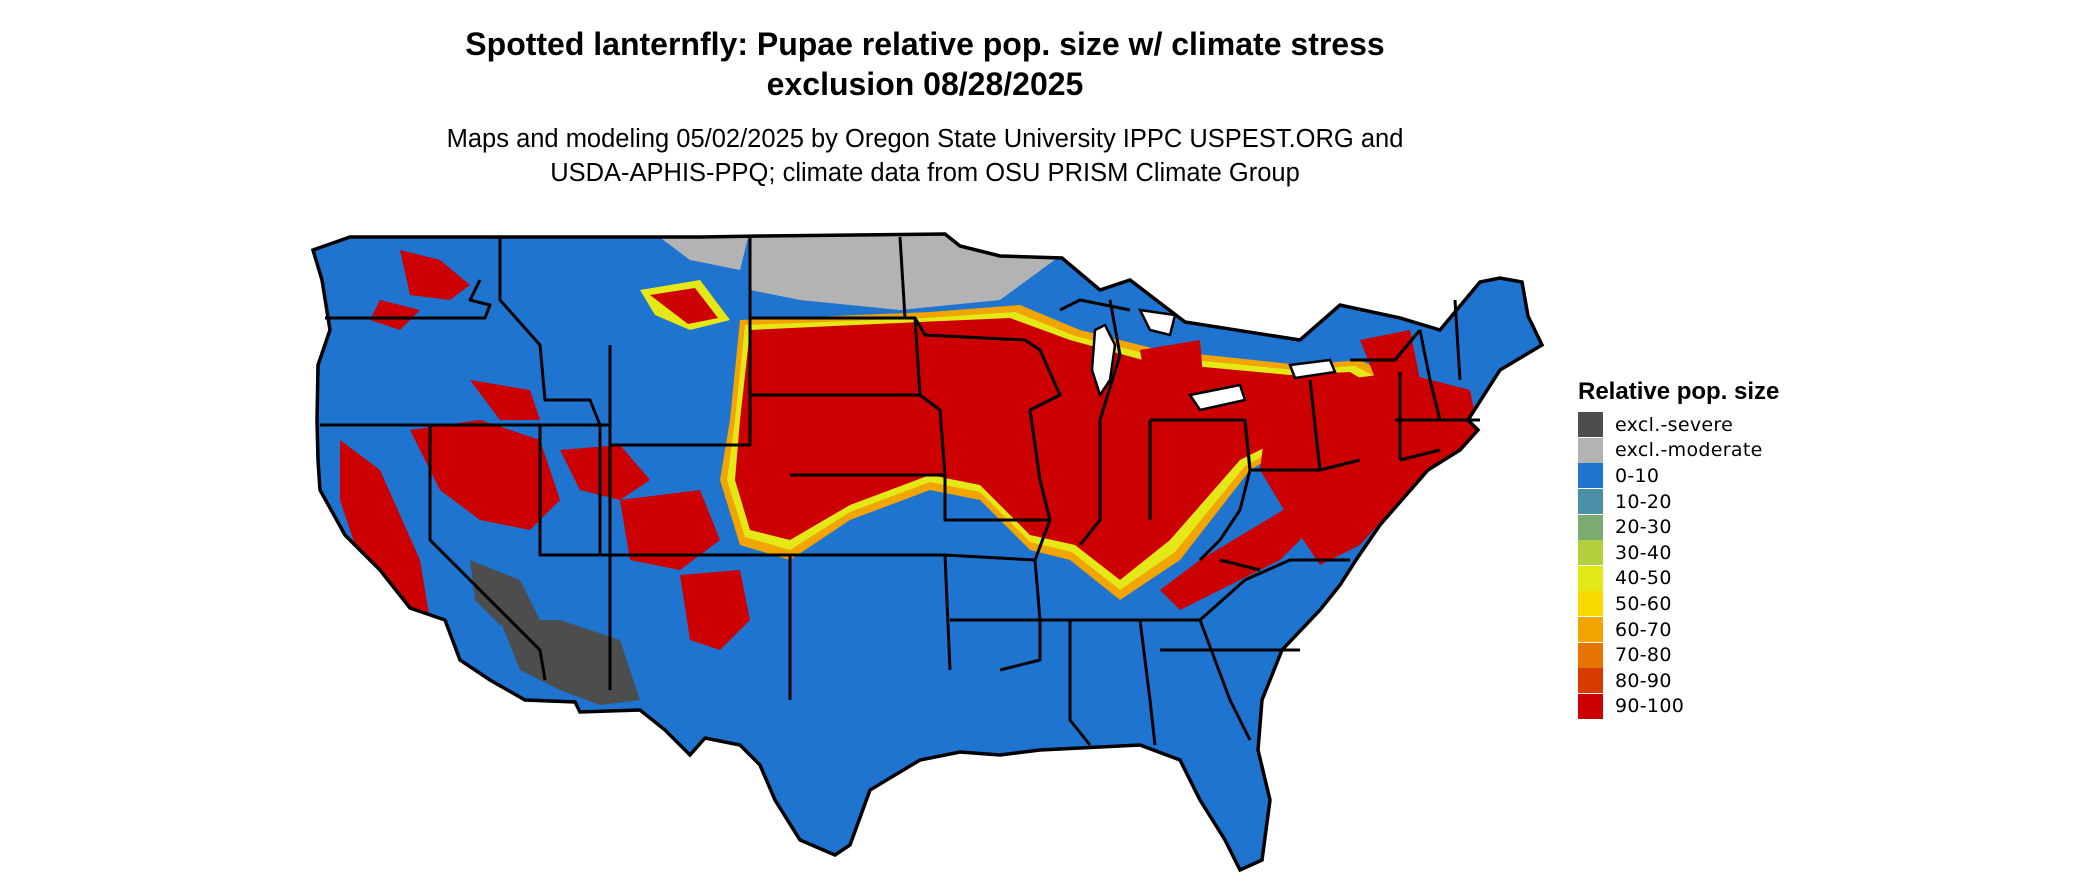 This screenshot has height=892, width=2100. What do you see at coordinates (1643, 680) in the screenshot?
I see `legend-label: 80-90` at bounding box center [1643, 680].